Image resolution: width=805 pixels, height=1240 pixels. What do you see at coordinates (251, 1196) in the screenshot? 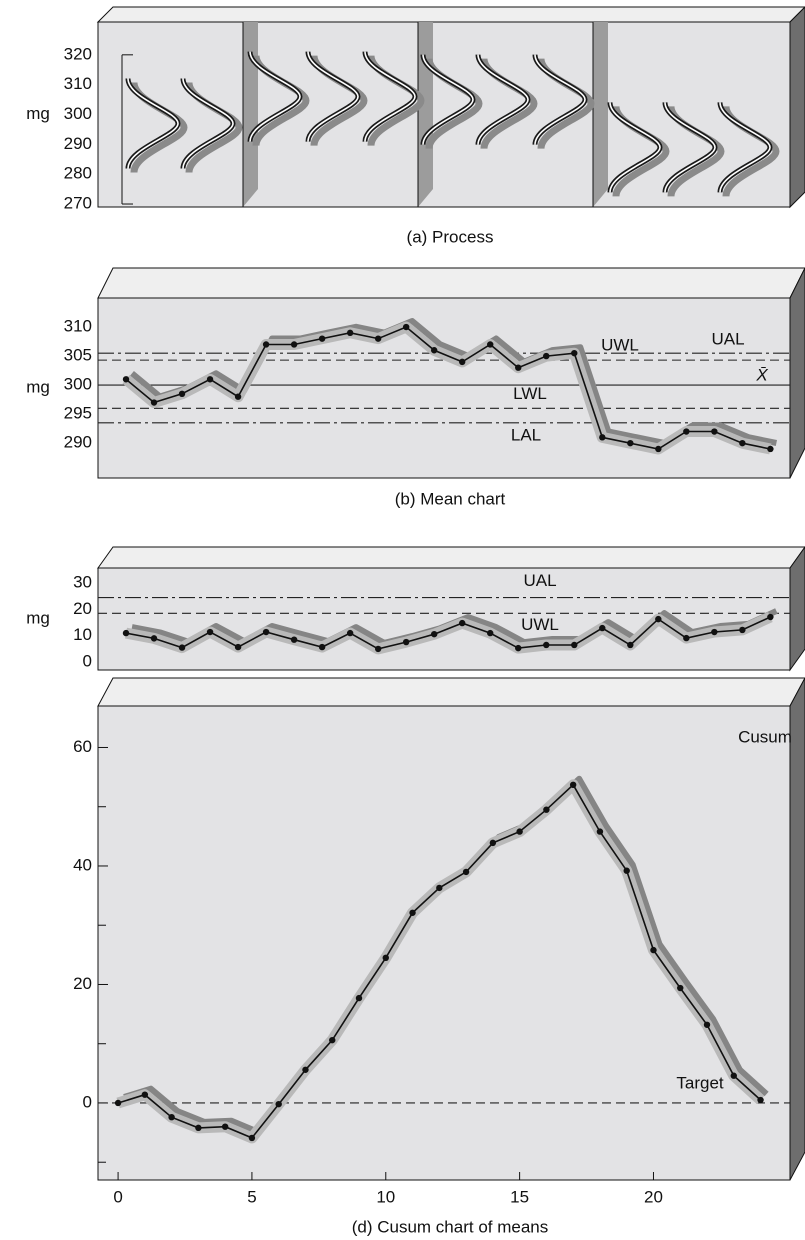
I see `x-tick-label: 5` at bounding box center [251, 1196].